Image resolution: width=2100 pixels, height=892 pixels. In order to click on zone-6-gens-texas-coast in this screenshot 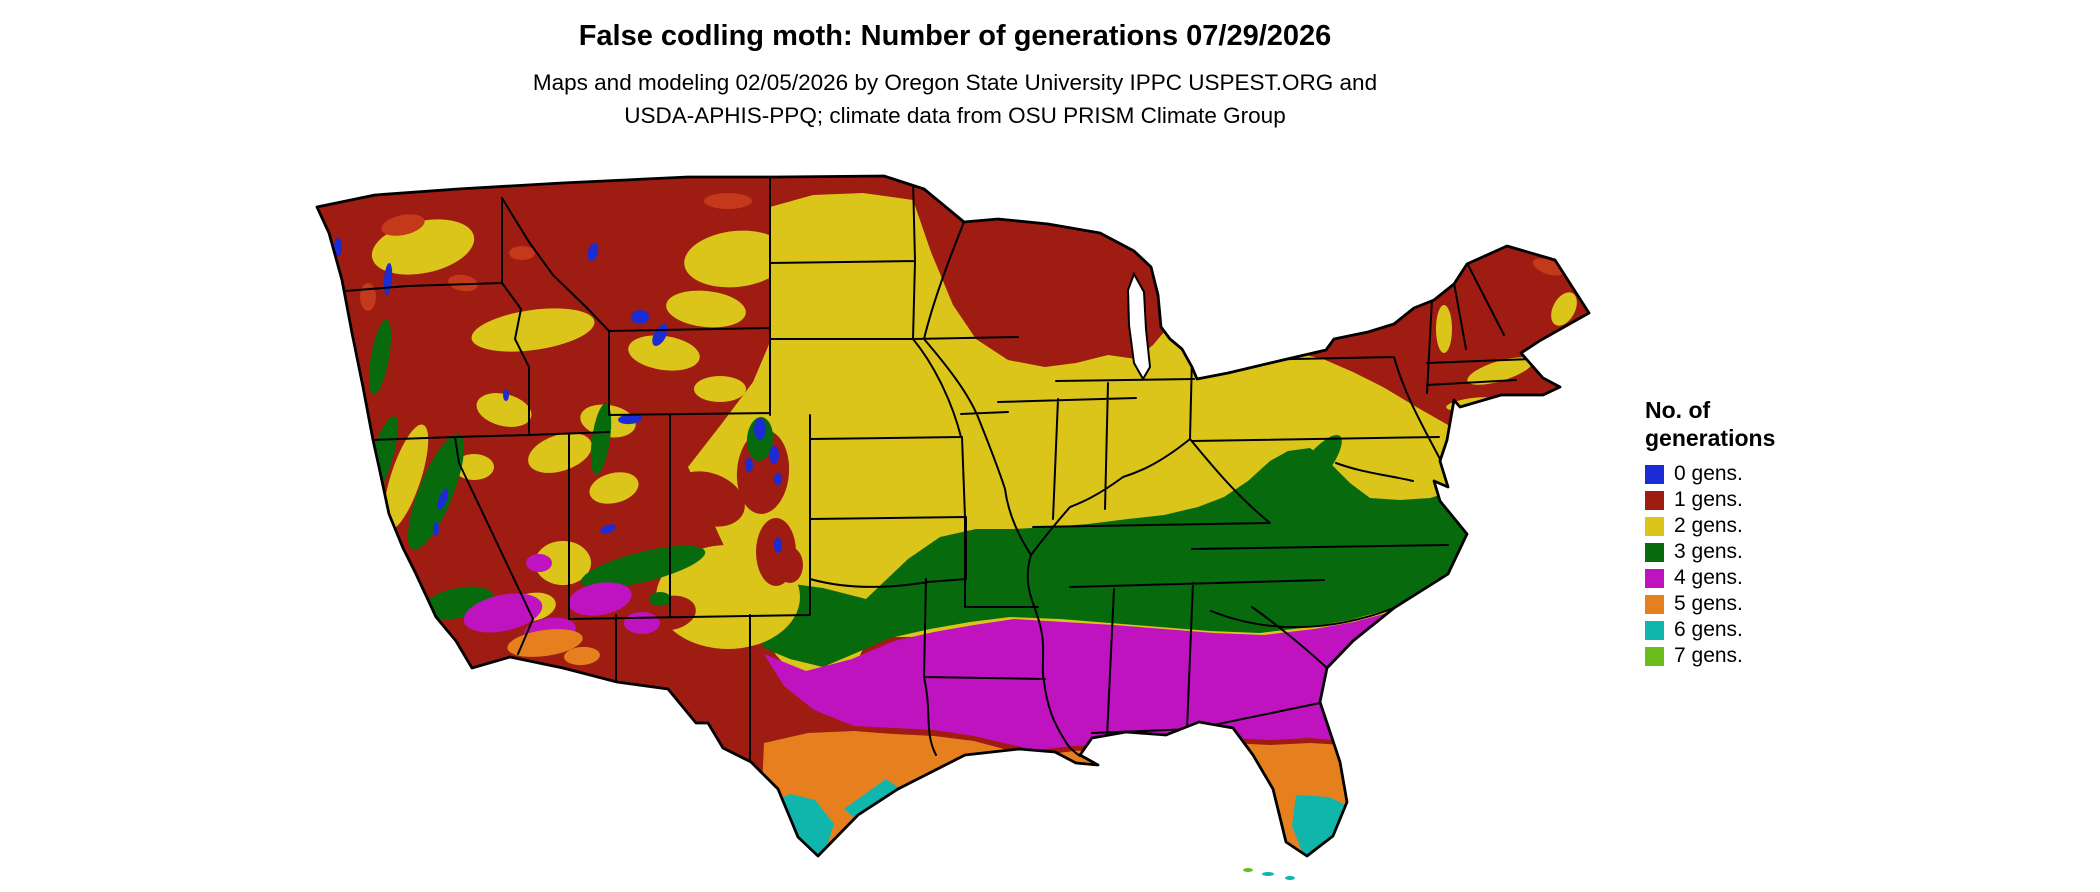, I will do `click(871, 799)`.